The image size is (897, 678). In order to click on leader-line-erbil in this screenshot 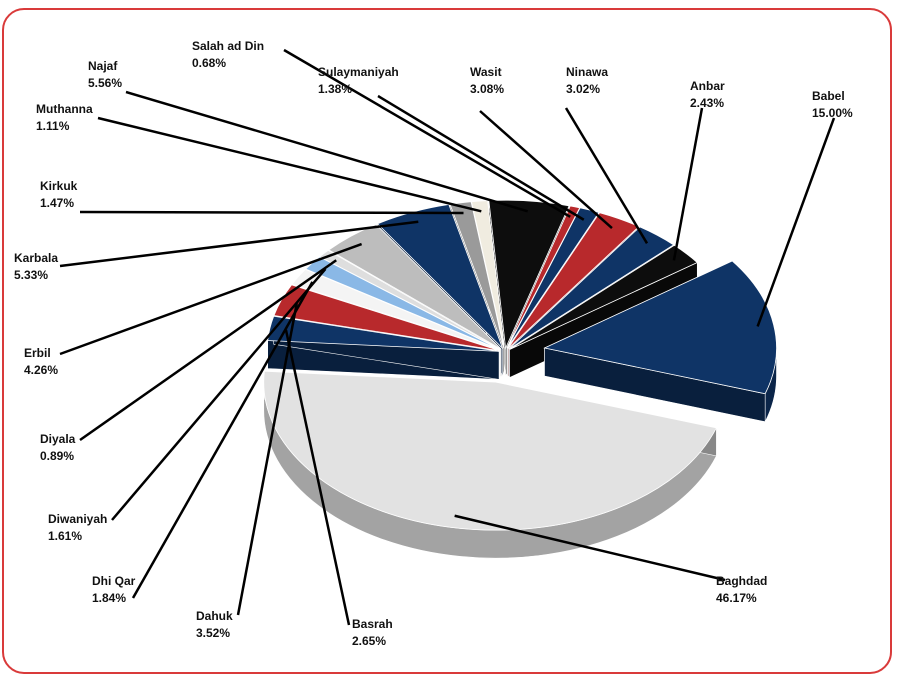, I will do `click(211, 299)`.